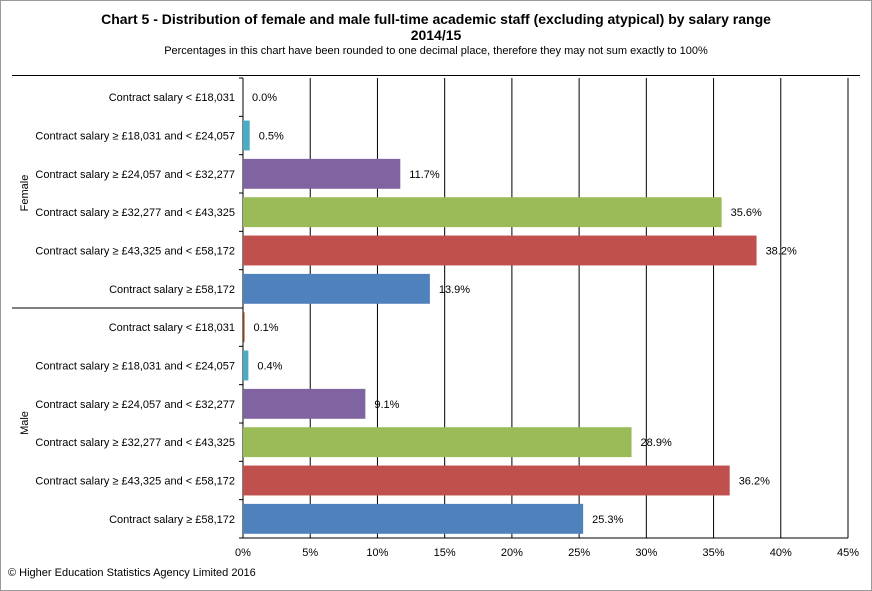  Describe the element at coordinates (754, 482) in the screenshot. I see `data-label: 36.2%` at that location.